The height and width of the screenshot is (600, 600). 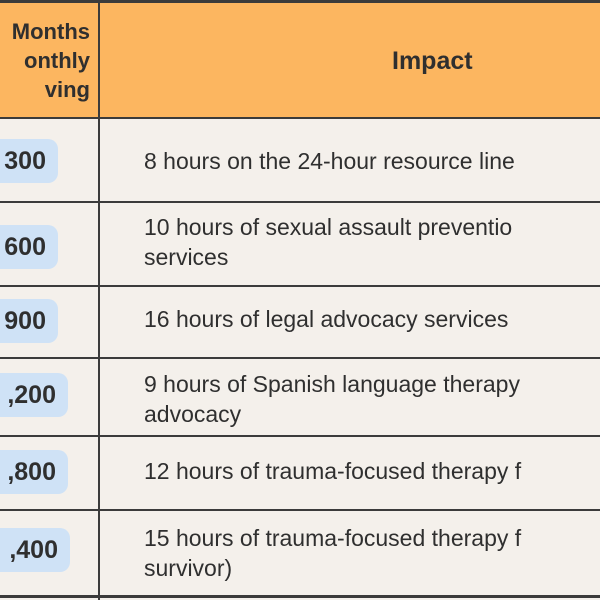 I want to click on impact-line: advocacy, so click(x=193, y=414).